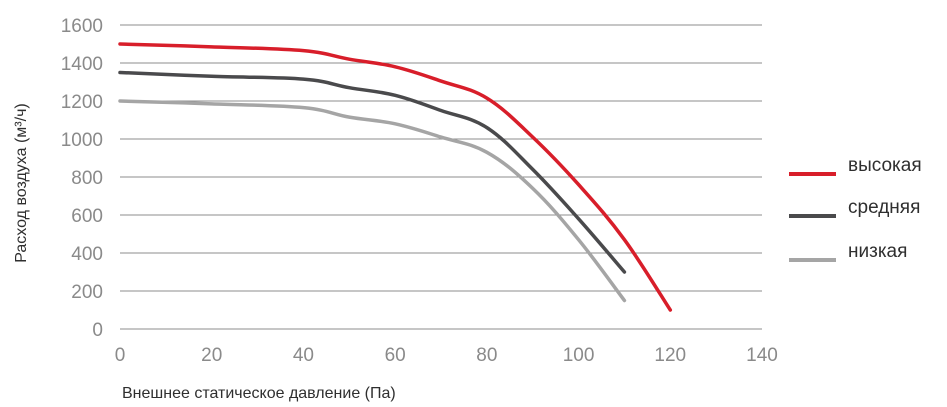 This screenshot has height=407, width=947. What do you see at coordinates (21, 182) in the screenshot?
I see `y-axis-title: Расход воздуха (м³/ч)` at bounding box center [21, 182].